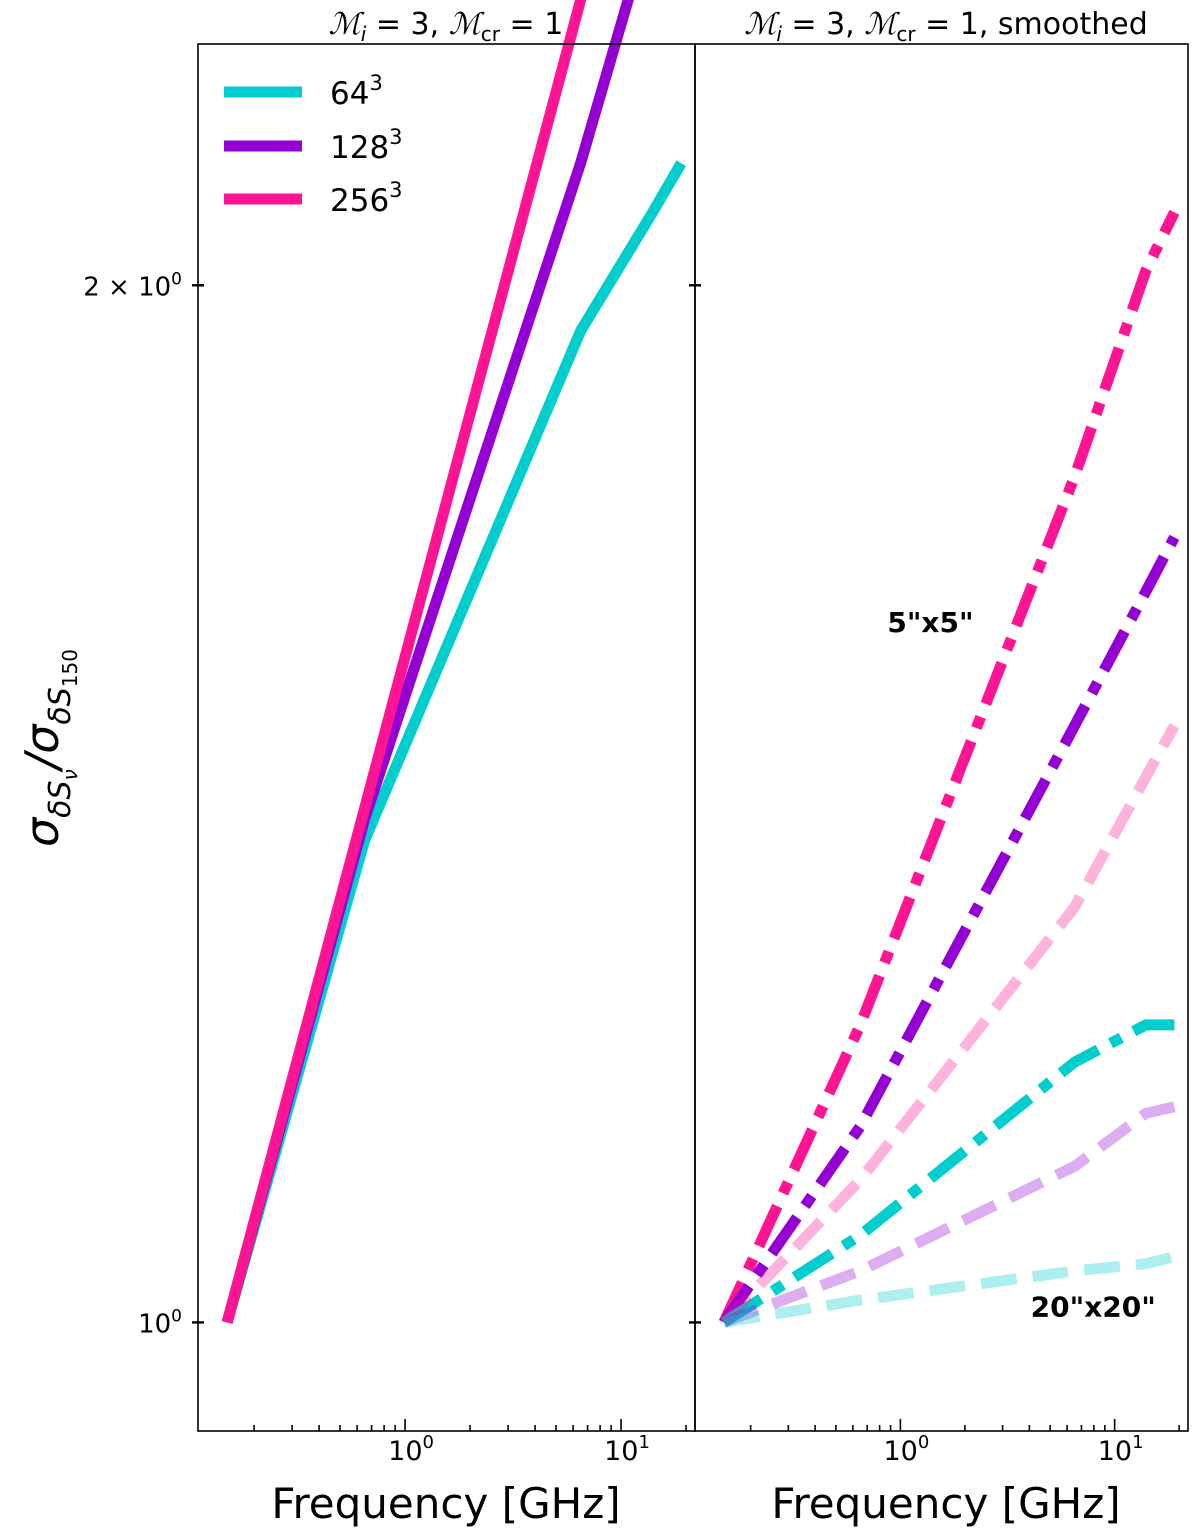 The height and width of the screenshot is (1537, 1200). Describe the element at coordinates (42, 748) in the screenshot. I see `y-axis-label-slash: /σ` at that location.